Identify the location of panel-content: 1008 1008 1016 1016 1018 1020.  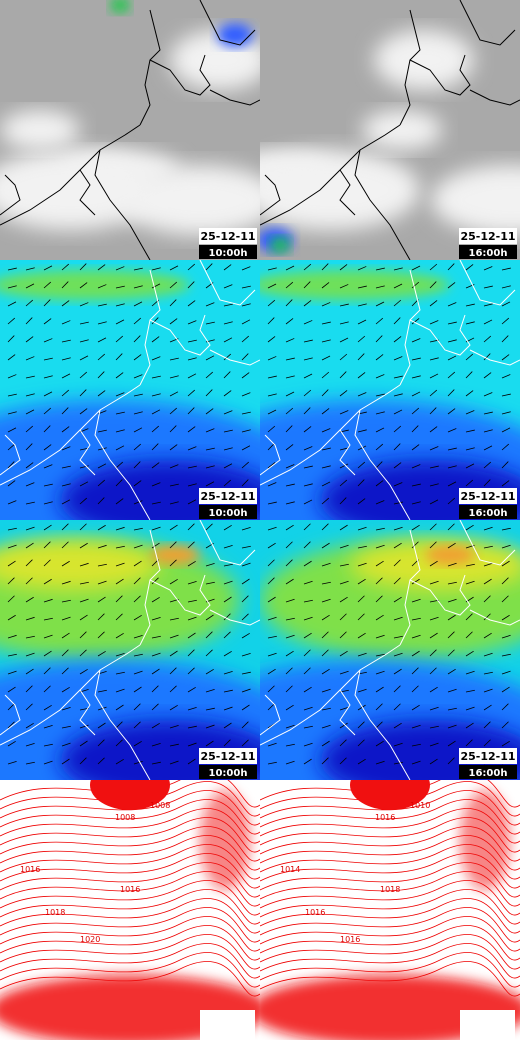
(130, 910).